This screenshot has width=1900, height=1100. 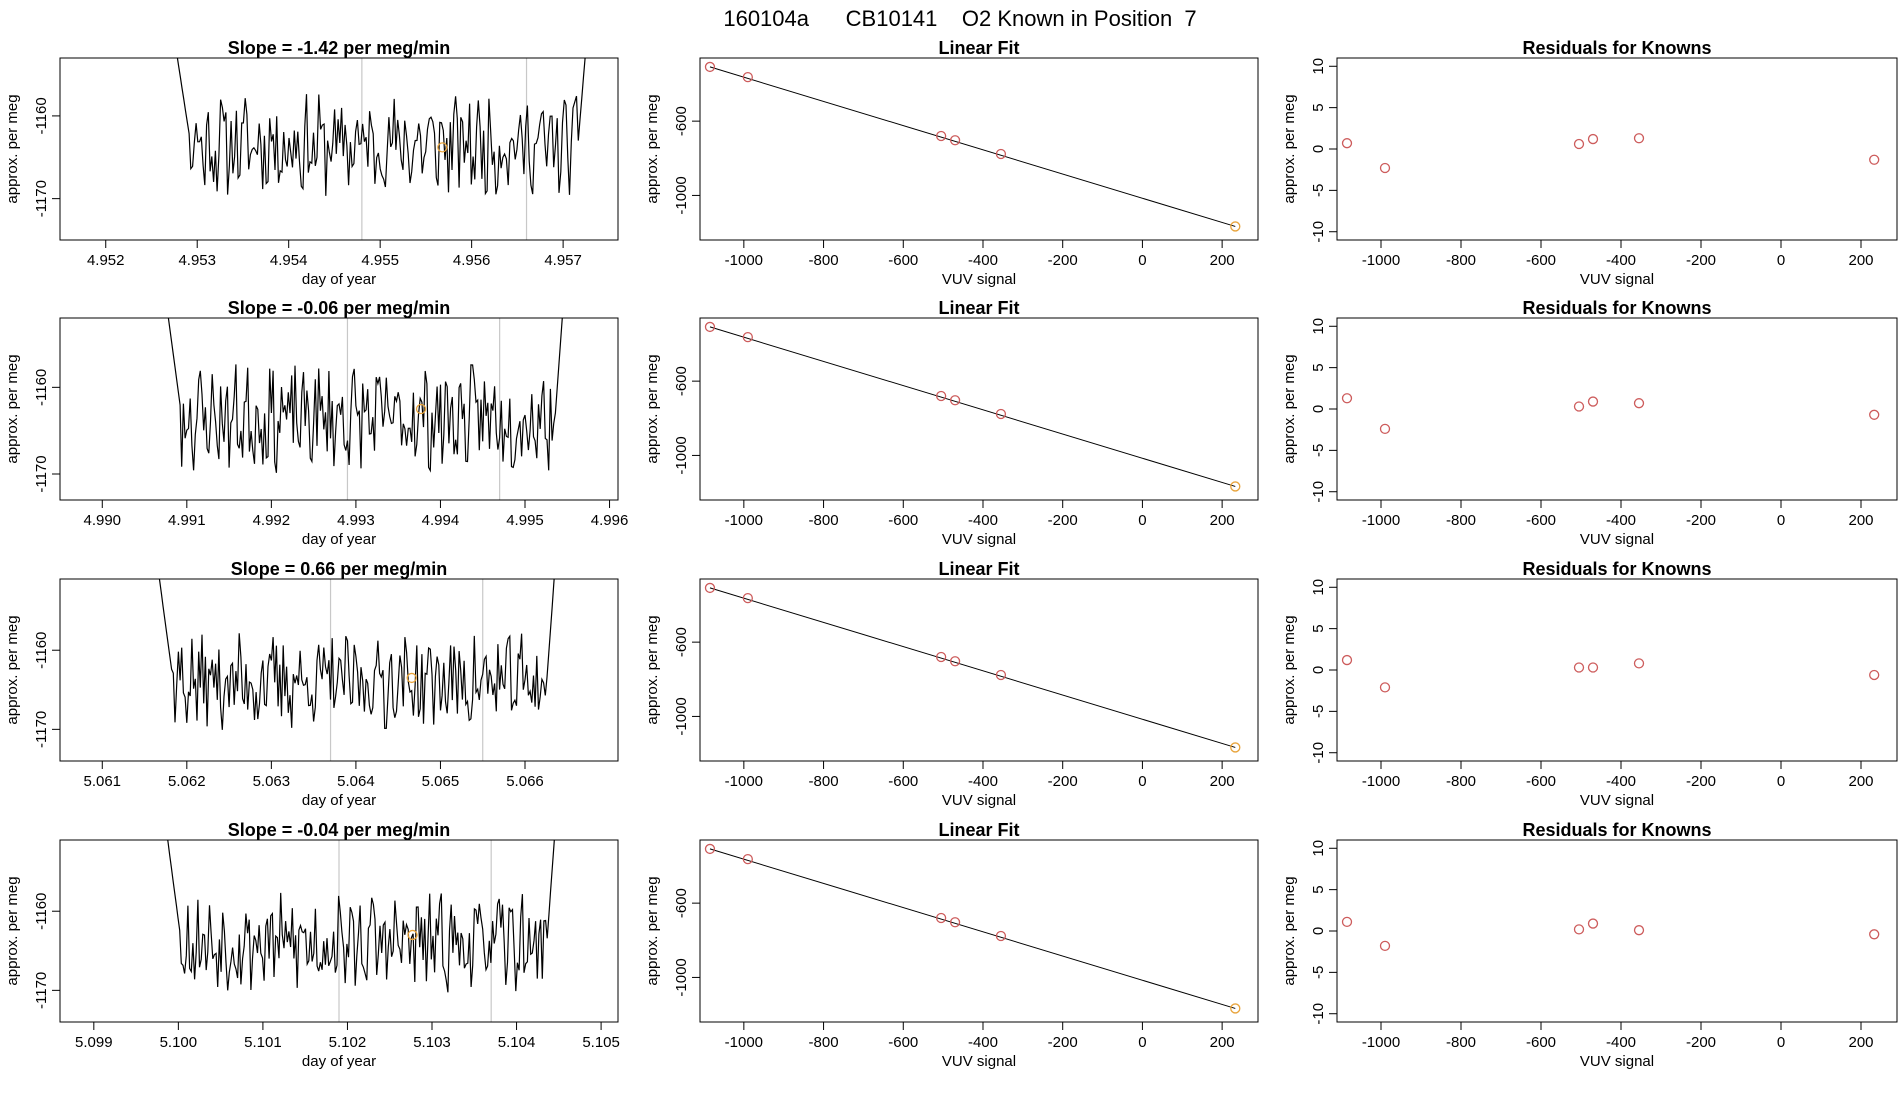 I want to click on x-tick-label: 4.952, so click(x=106, y=260).